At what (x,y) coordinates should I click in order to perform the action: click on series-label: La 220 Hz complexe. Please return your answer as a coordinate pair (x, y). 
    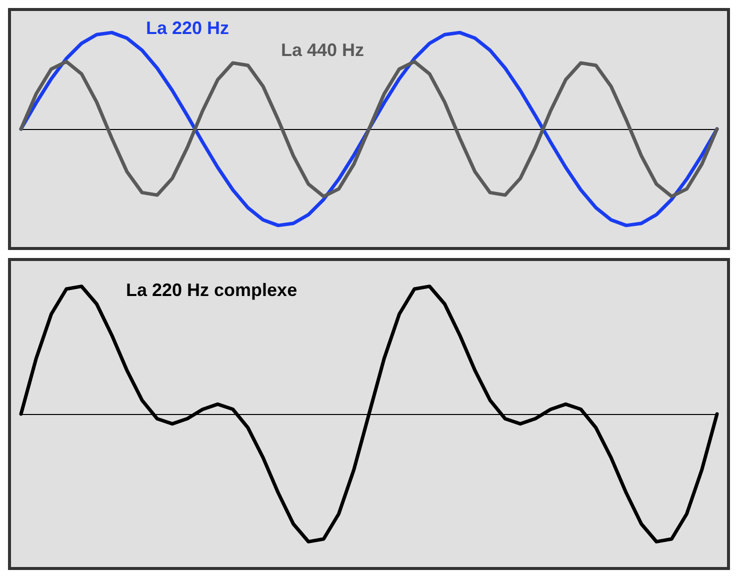
    Looking at the image, I should click on (212, 290).